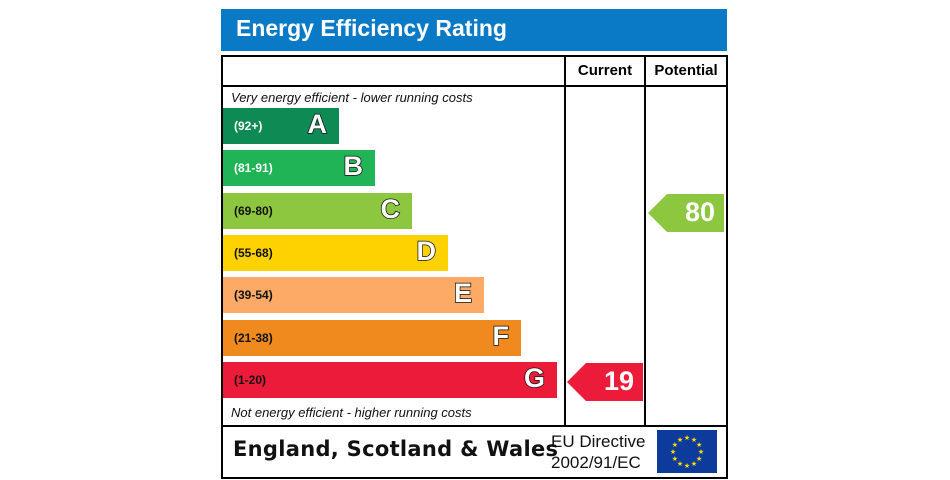 The image size is (950, 480). I want to click on footer-divider, so click(474, 426).